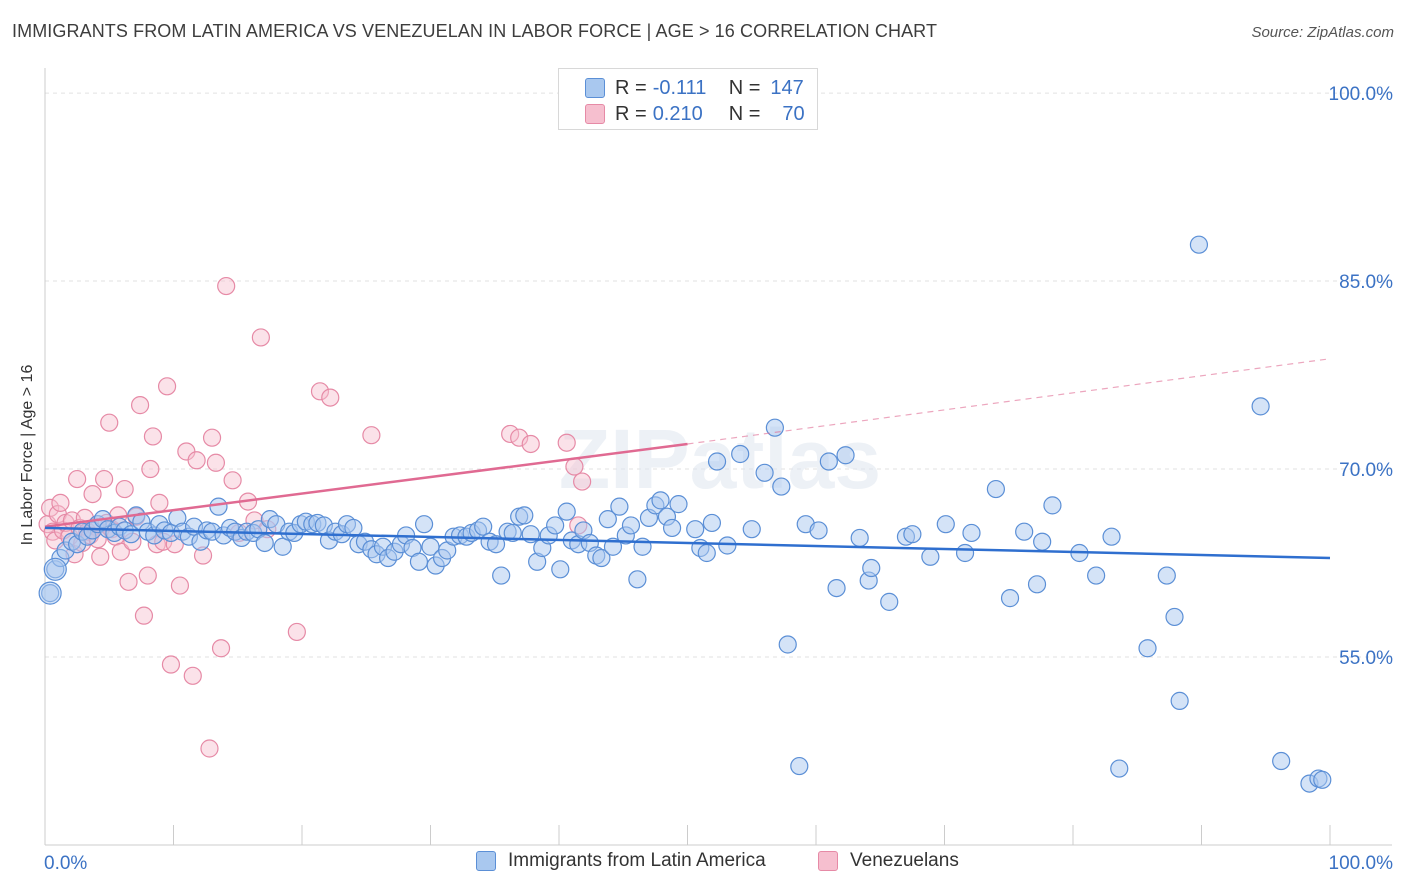 This screenshot has width=1406, height=892. I want to click on legend-row-blue: R = -0.111 N = 147, so click(694, 88).